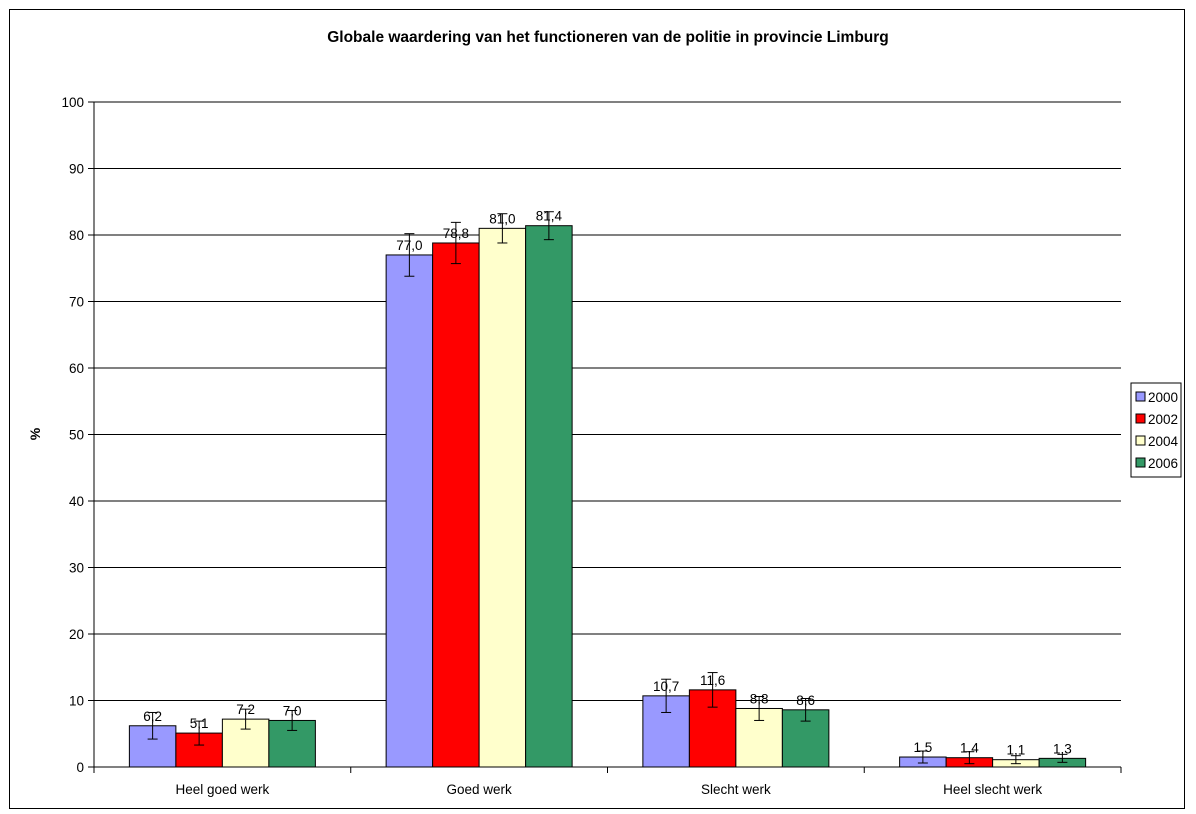  Describe the element at coordinates (76, 568) in the screenshot. I see `y-tick-label: 30` at that location.